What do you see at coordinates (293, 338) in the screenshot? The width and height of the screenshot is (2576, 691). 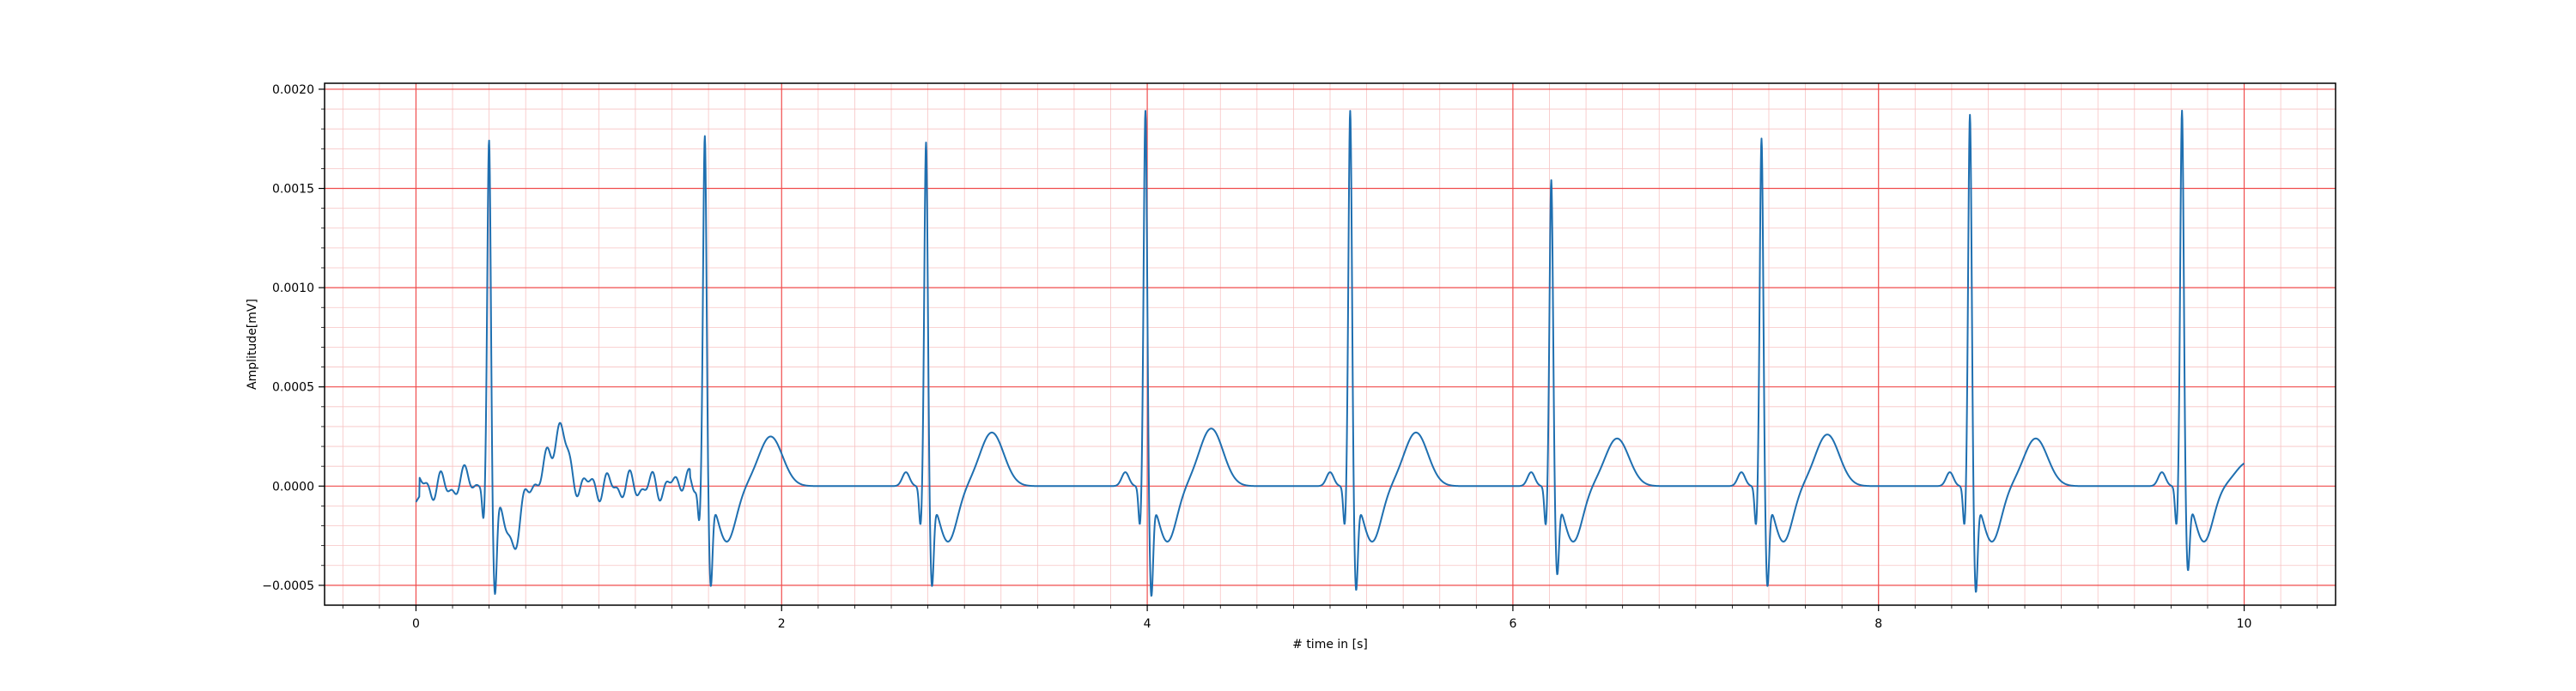 I see `y-axis: −0.0005 0.0000 0.0005 0.0010 0.0015 0.0020` at bounding box center [293, 338].